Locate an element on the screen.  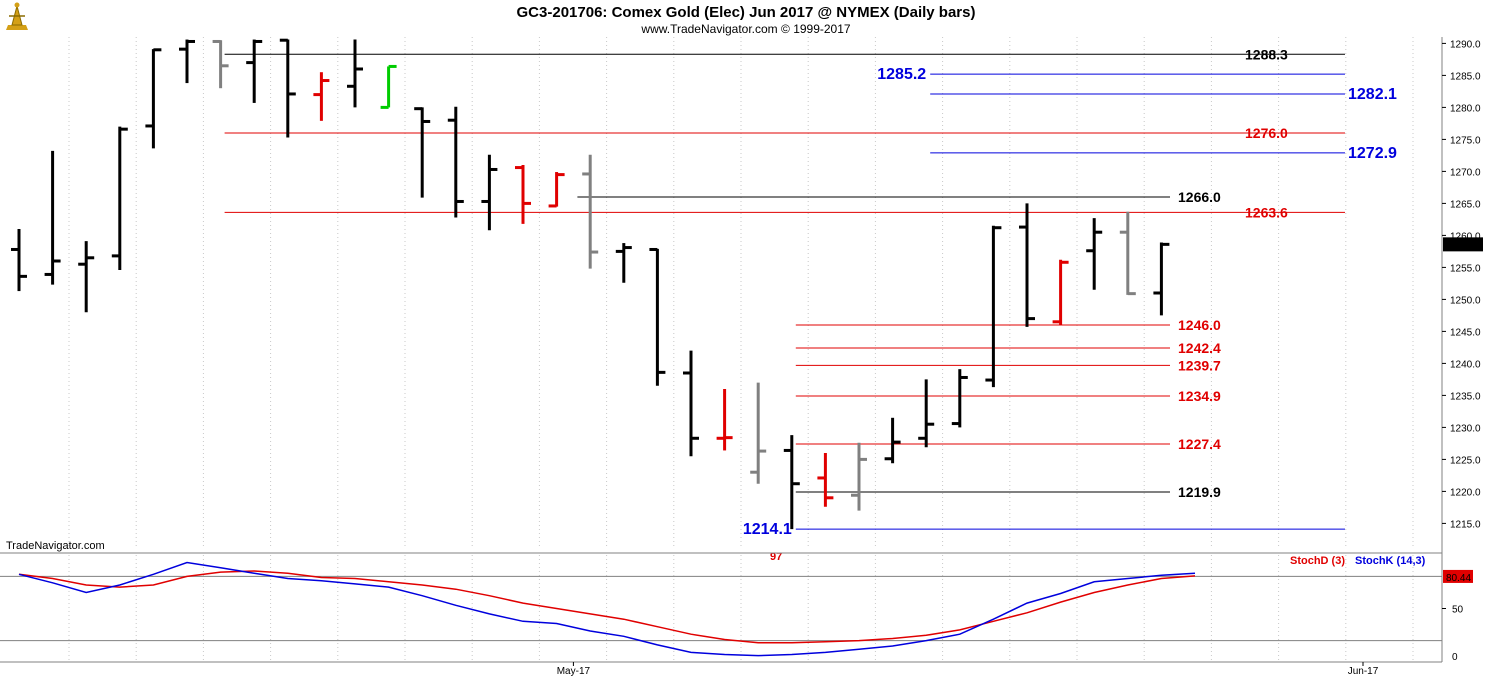
price-tick-label: 1290.0 is located at coordinates (1465, 44).